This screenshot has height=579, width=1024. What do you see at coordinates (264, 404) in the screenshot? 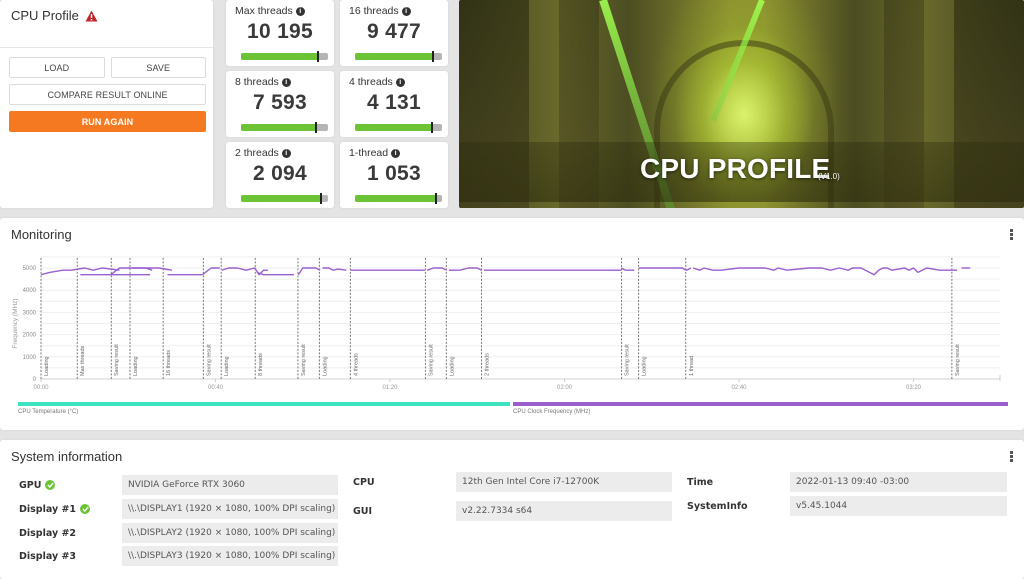
I see `legend-temperature-bar` at bounding box center [264, 404].